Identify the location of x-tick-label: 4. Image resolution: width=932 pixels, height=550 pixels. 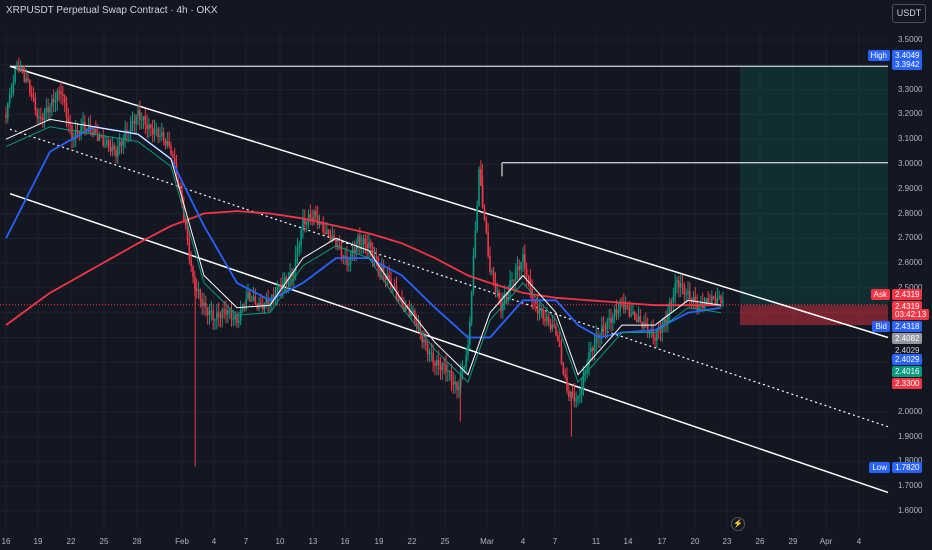
(859, 541).